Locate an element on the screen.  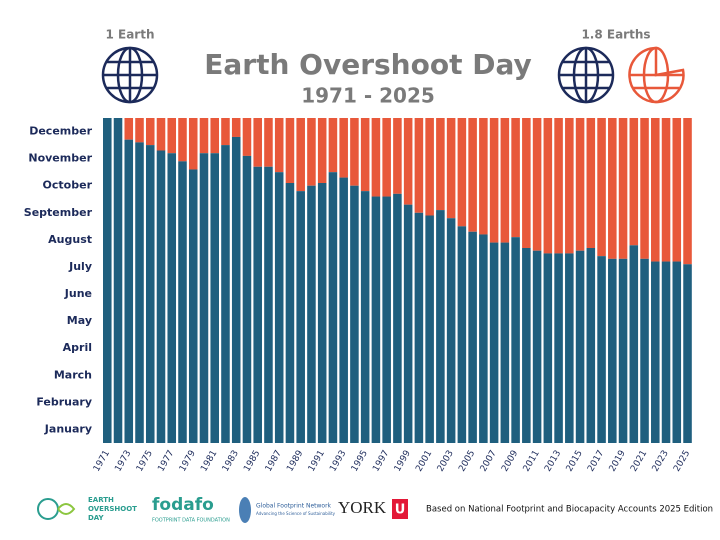
eod-logo-loop is located at coordinates (66, 509).